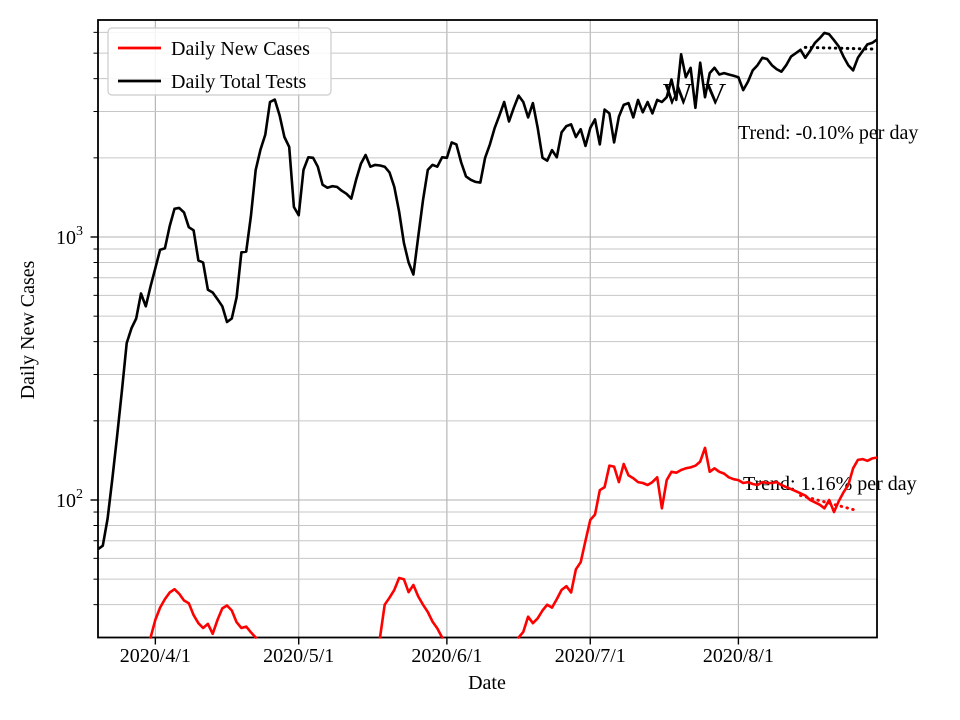  What do you see at coordinates (239, 82) in the screenshot?
I see `legend-entry-label: Daily Total Tests` at bounding box center [239, 82].